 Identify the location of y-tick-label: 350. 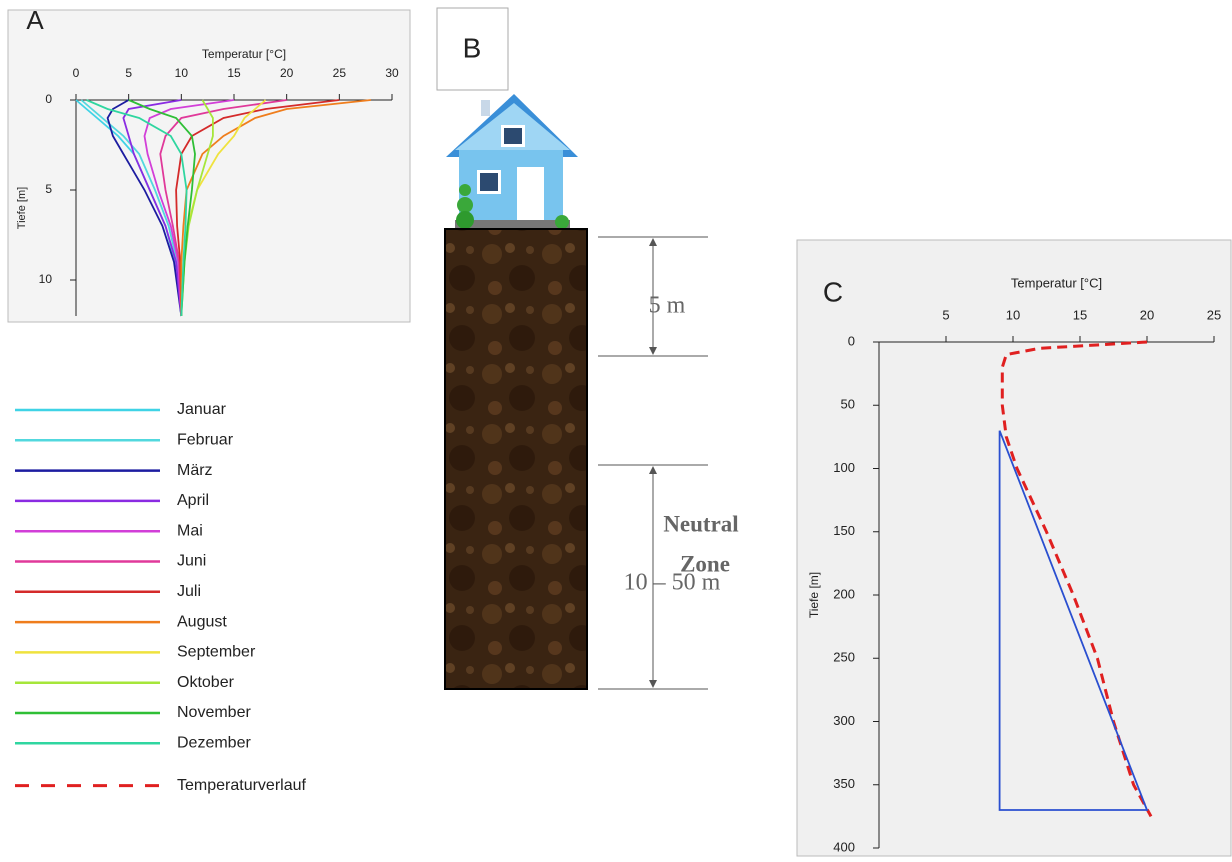
(844, 783).